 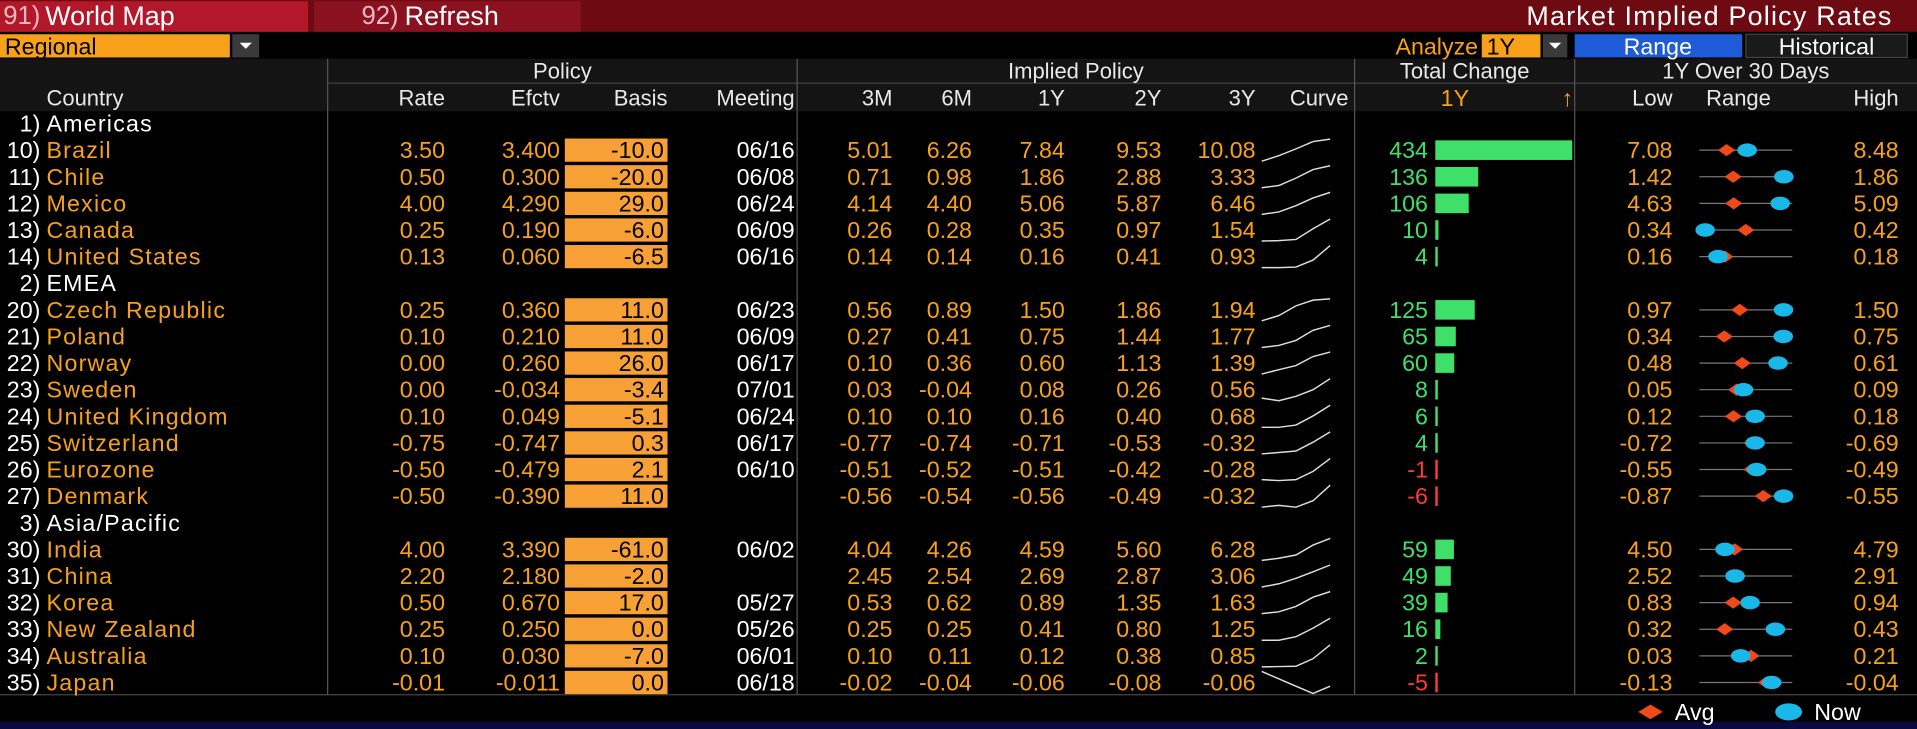 What do you see at coordinates (1138, 310) in the screenshot?
I see `implied-rate: 1.86` at bounding box center [1138, 310].